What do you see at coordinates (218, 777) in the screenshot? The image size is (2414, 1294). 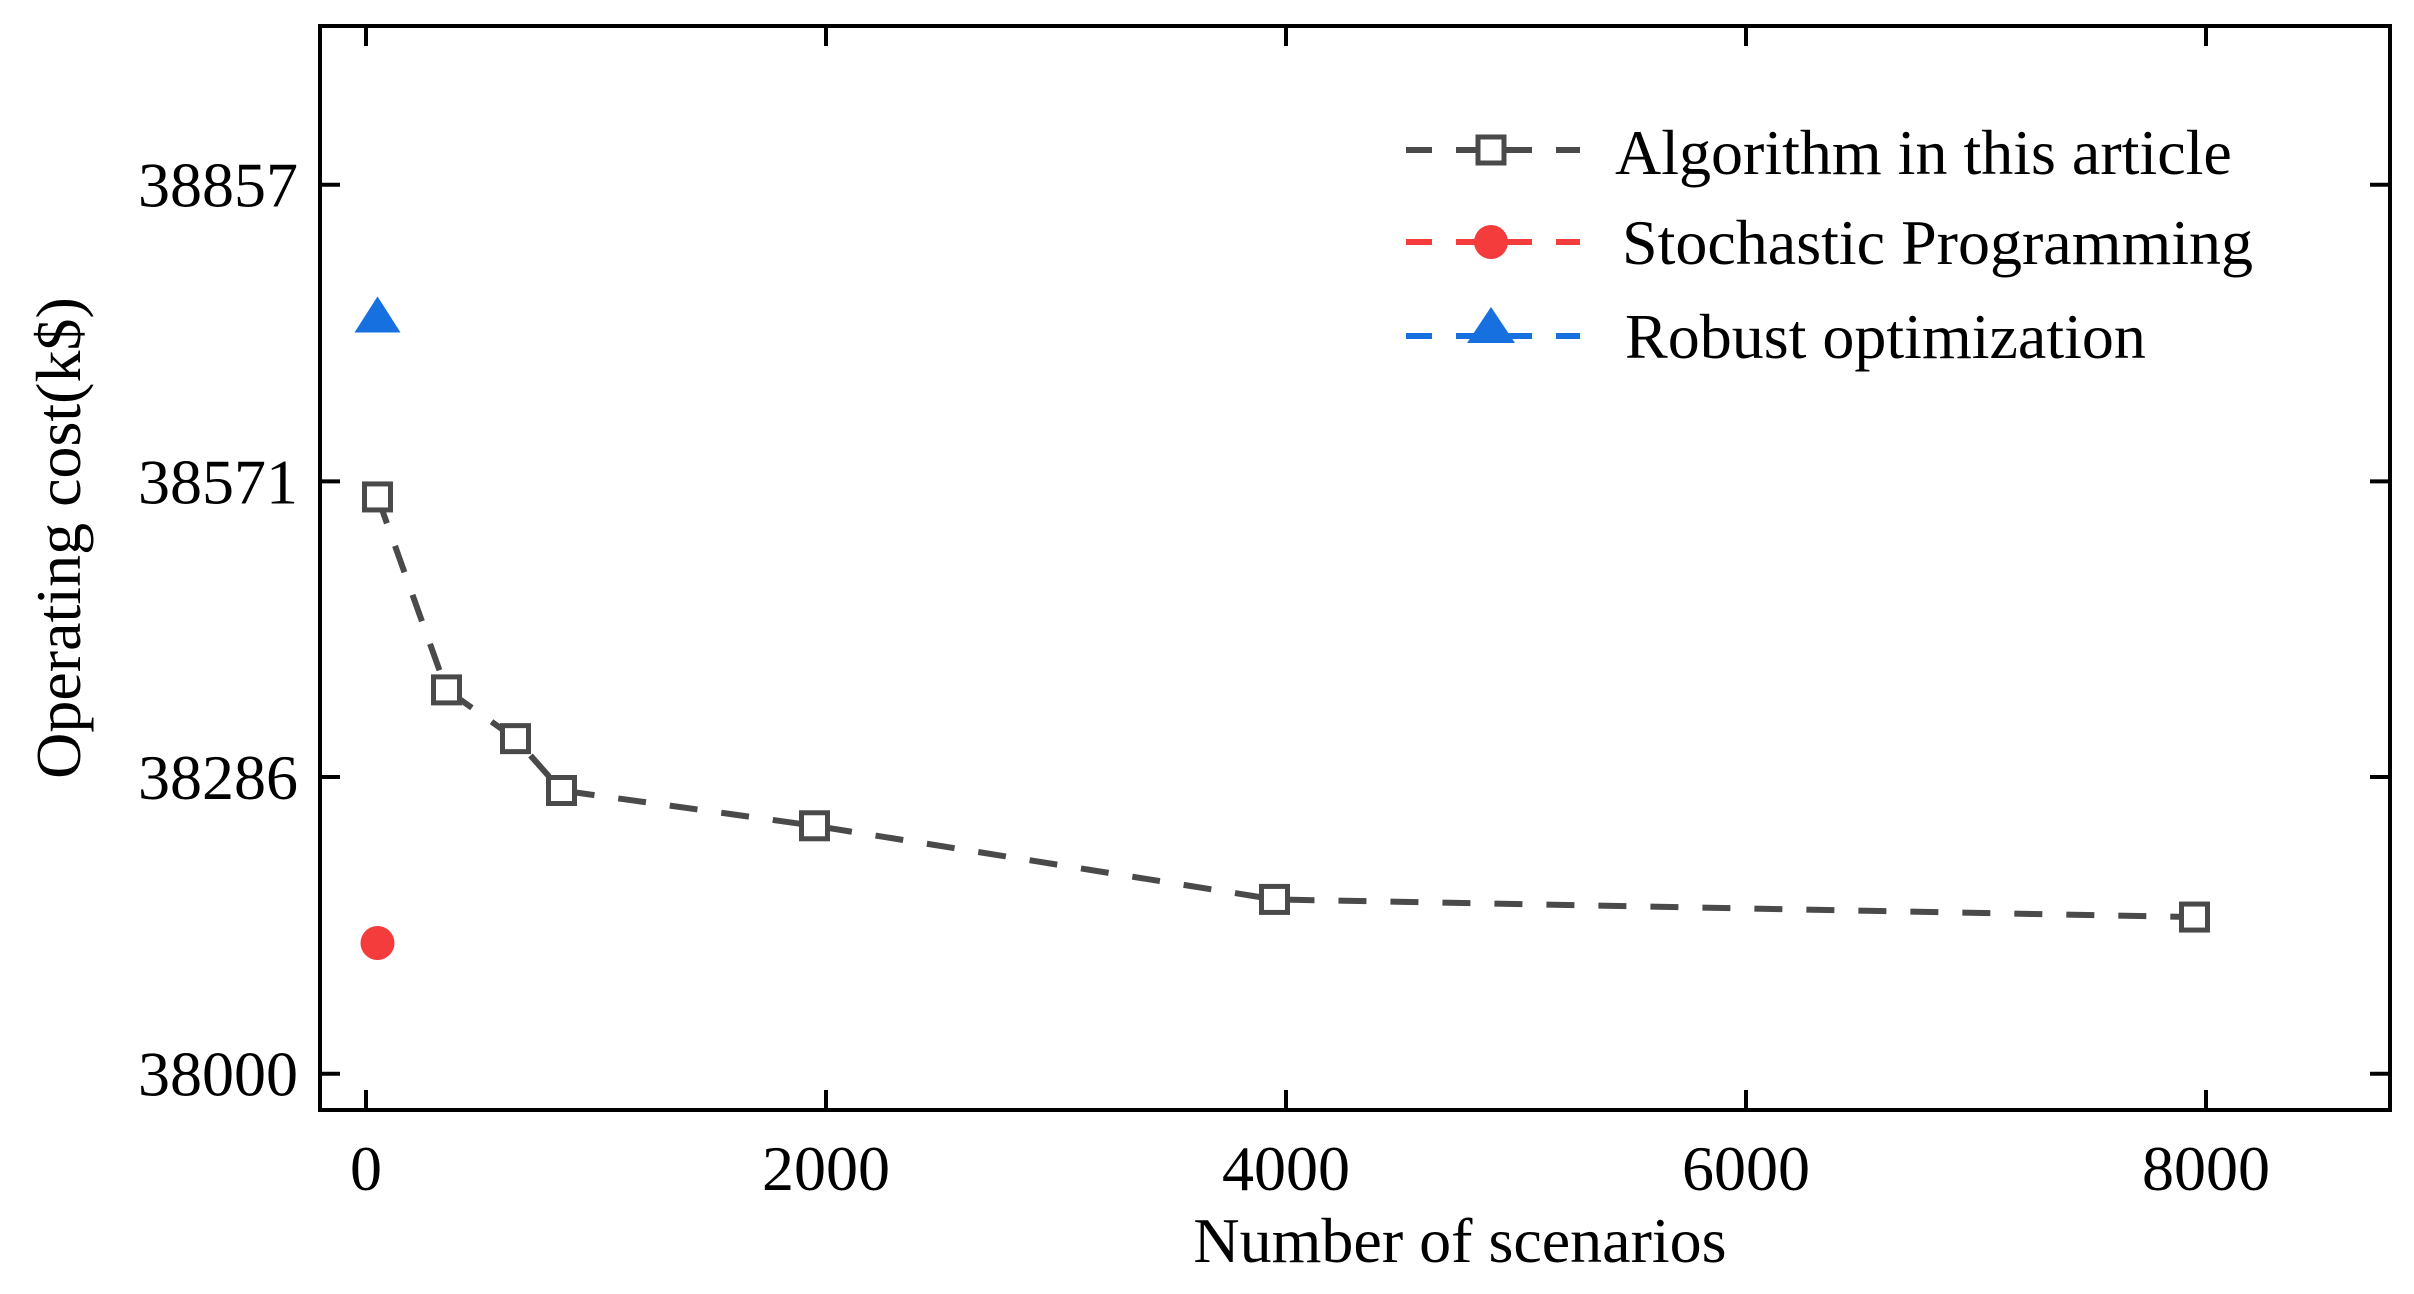 I see `y-tick-label: 38286` at bounding box center [218, 777].